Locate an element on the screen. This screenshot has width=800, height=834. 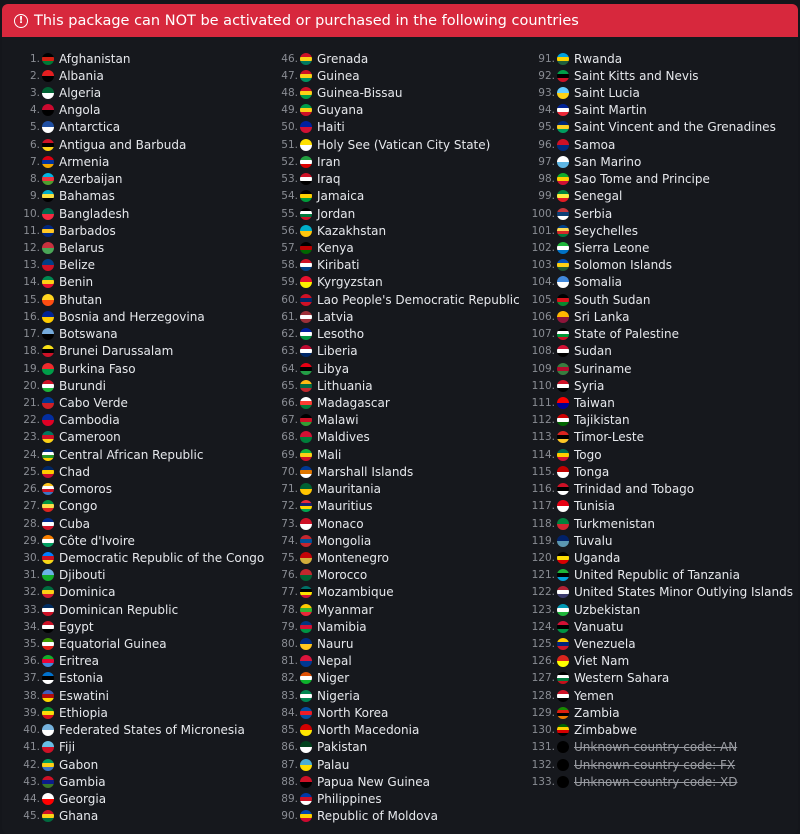
list-item-number: 97. is located at coordinates (546, 161).